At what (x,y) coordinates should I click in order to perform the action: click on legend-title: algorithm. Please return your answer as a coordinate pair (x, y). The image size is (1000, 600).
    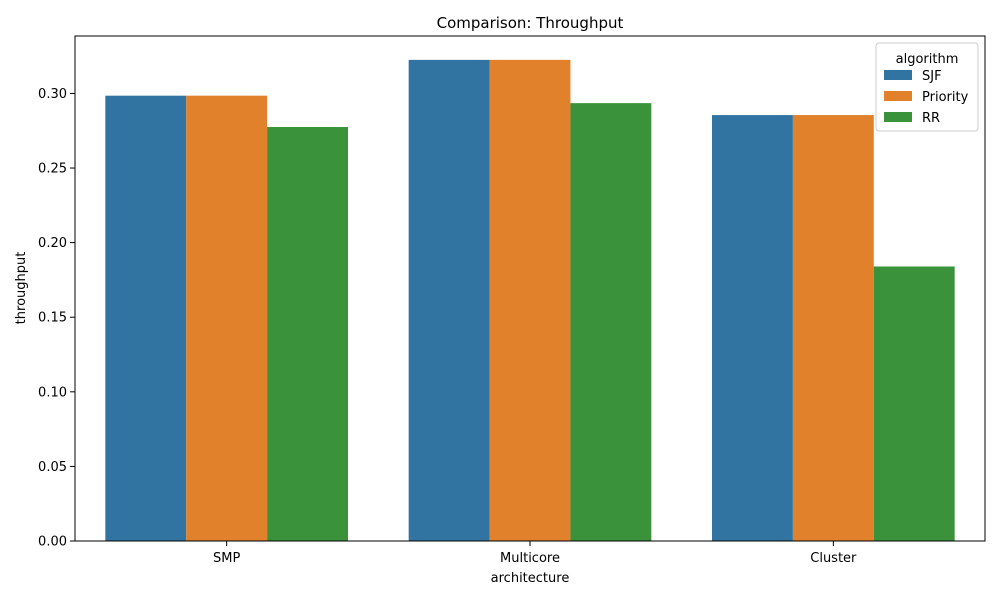
    Looking at the image, I should click on (927, 59).